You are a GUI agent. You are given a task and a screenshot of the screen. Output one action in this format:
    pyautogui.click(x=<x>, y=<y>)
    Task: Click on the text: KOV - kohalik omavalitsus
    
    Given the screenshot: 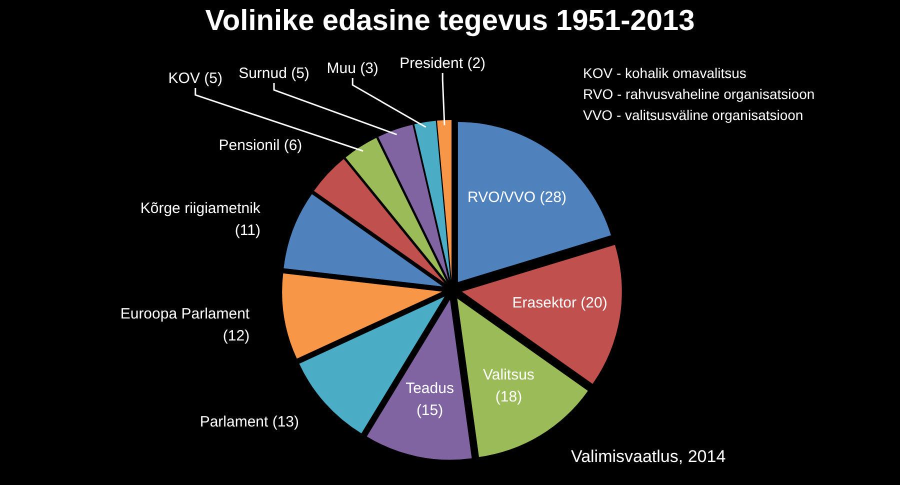 What is the action you would take?
    pyautogui.click(x=664, y=73)
    